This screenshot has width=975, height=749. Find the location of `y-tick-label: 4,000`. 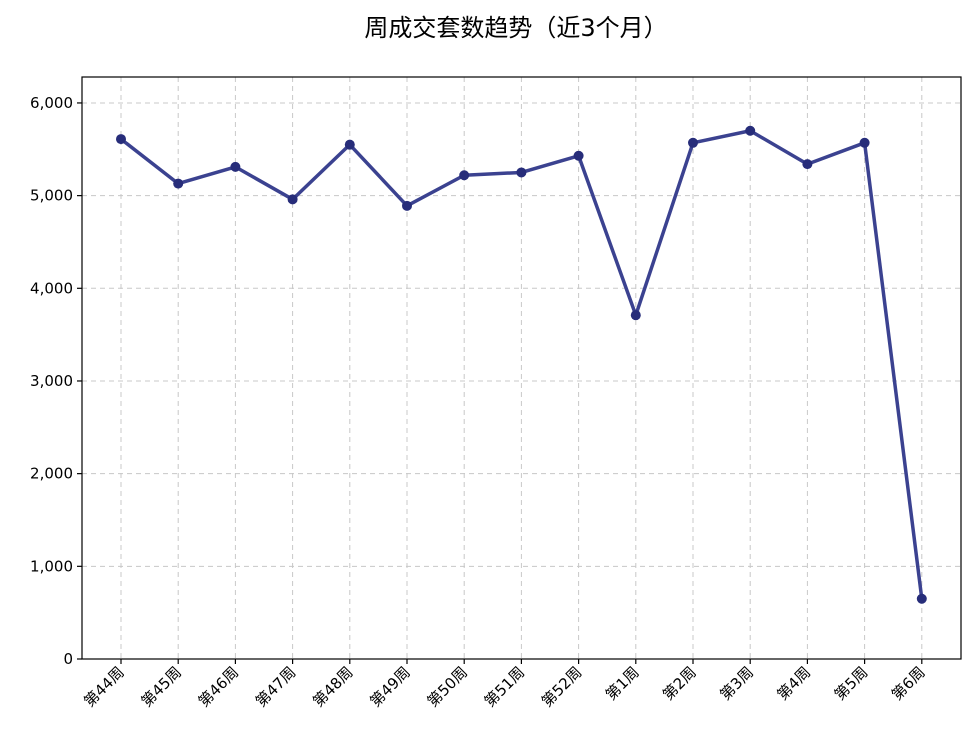

y-tick-label: 4,000 is located at coordinates (51, 288).